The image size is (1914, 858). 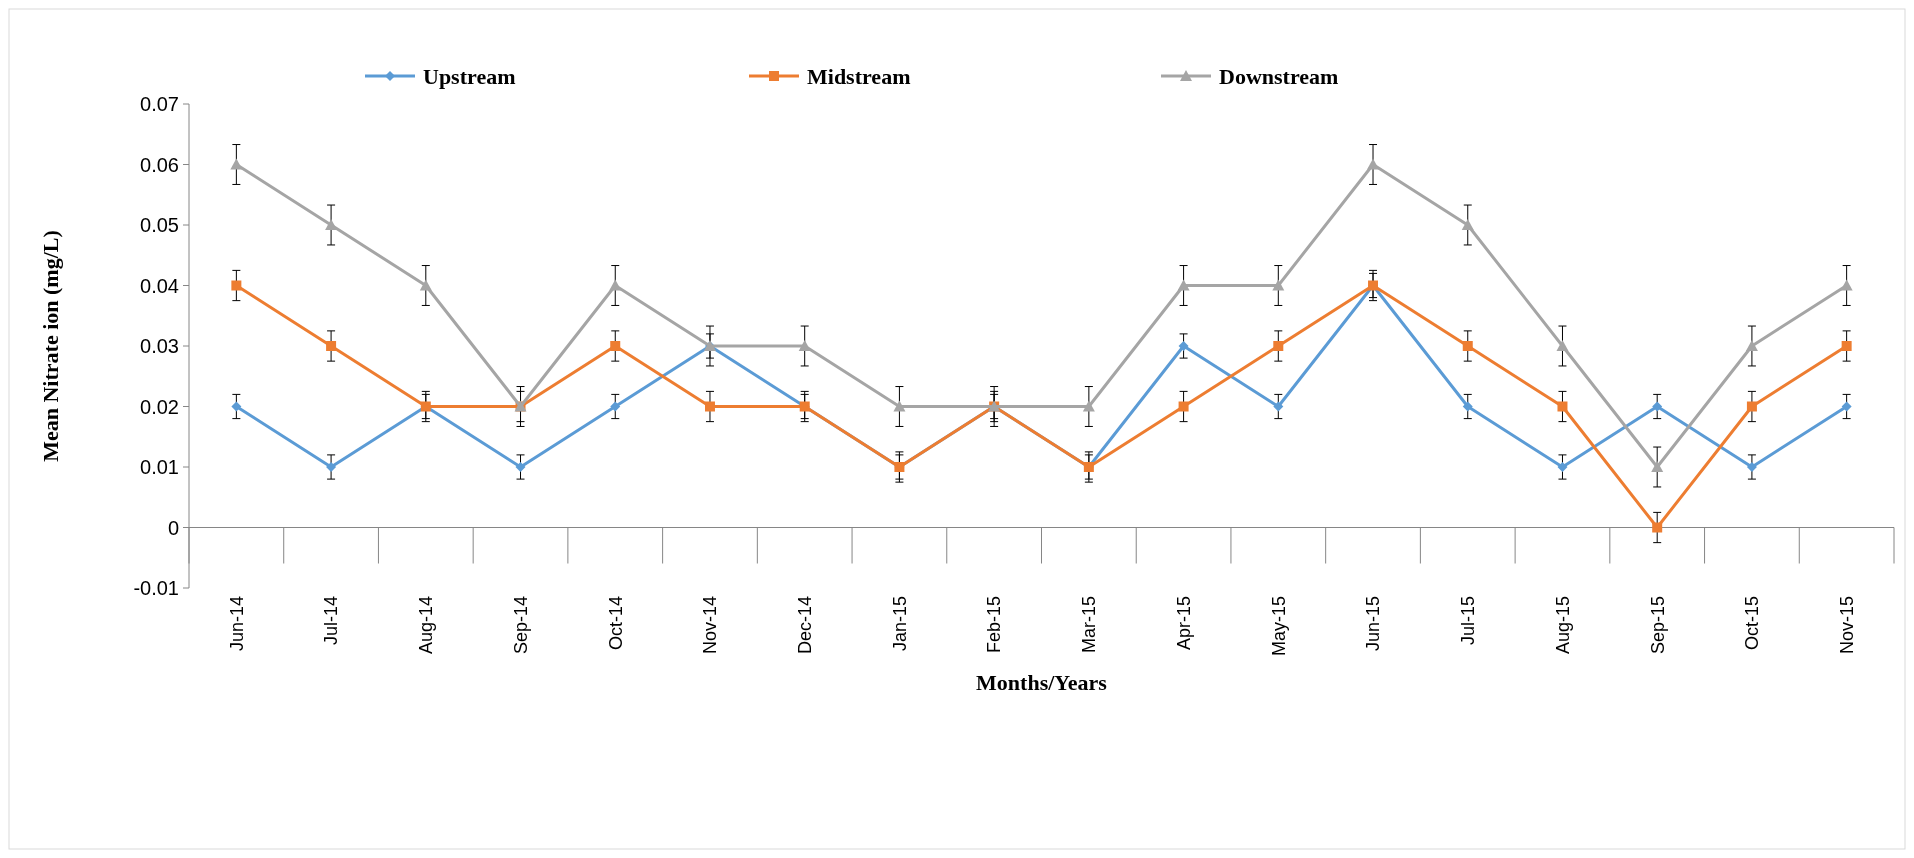 What do you see at coordinates (1089, 625) in the screenshot?
I see `x-tick-label: Mar-15` at bounding box center [1089, 625].